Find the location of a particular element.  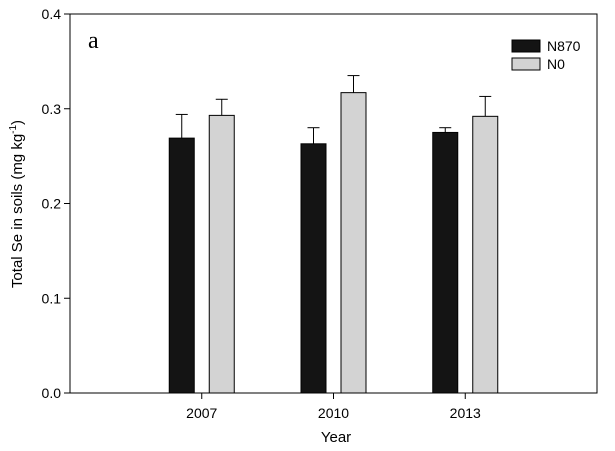

bar-n870-2007 is located at coordinates (181, 265).